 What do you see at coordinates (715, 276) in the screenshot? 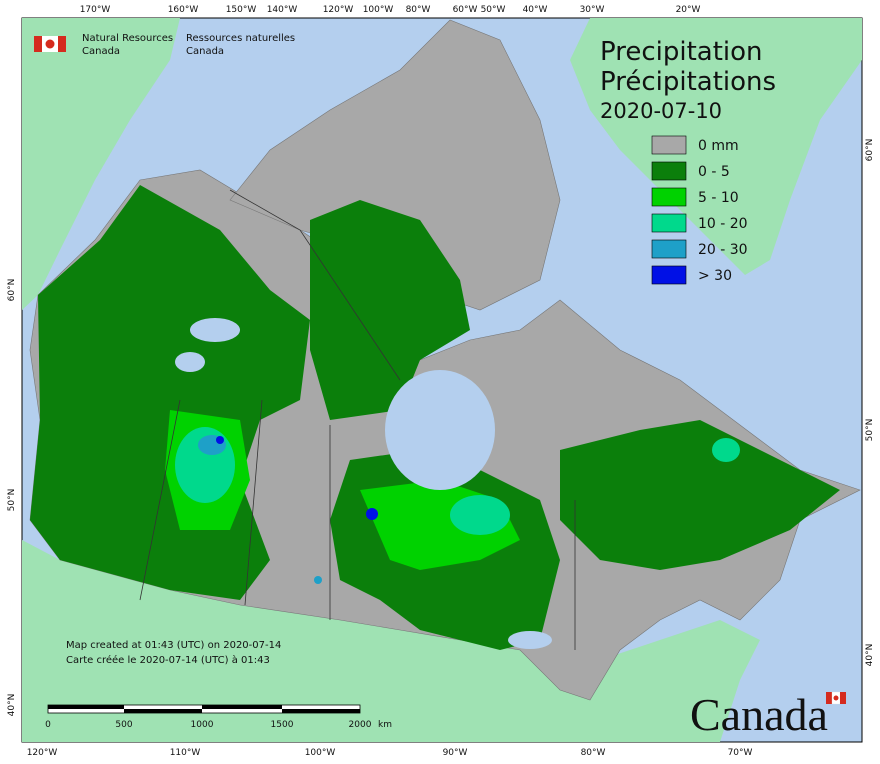
I see `legend-label: > 30` at bounding box center [715, 276].